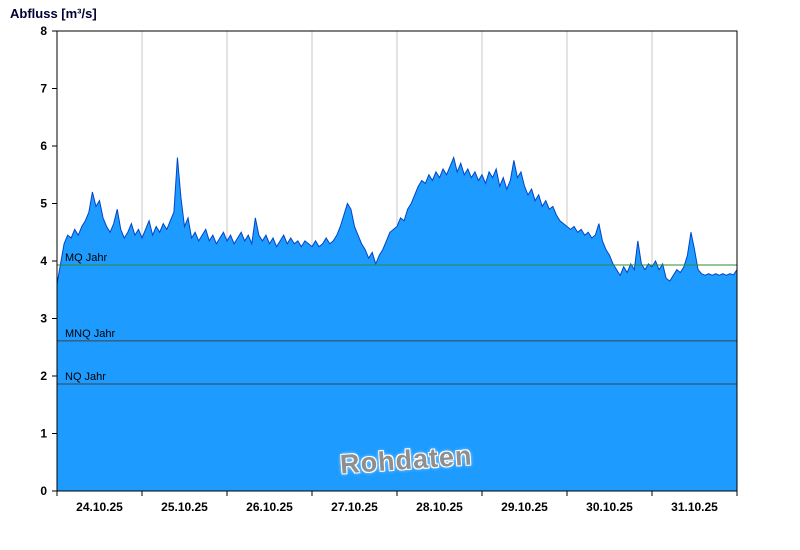 The image size is (800, 550). Describe the element at coordinates (184, 507) in the screenshot. I see `x-tick-label: 25.10.25` at that location.